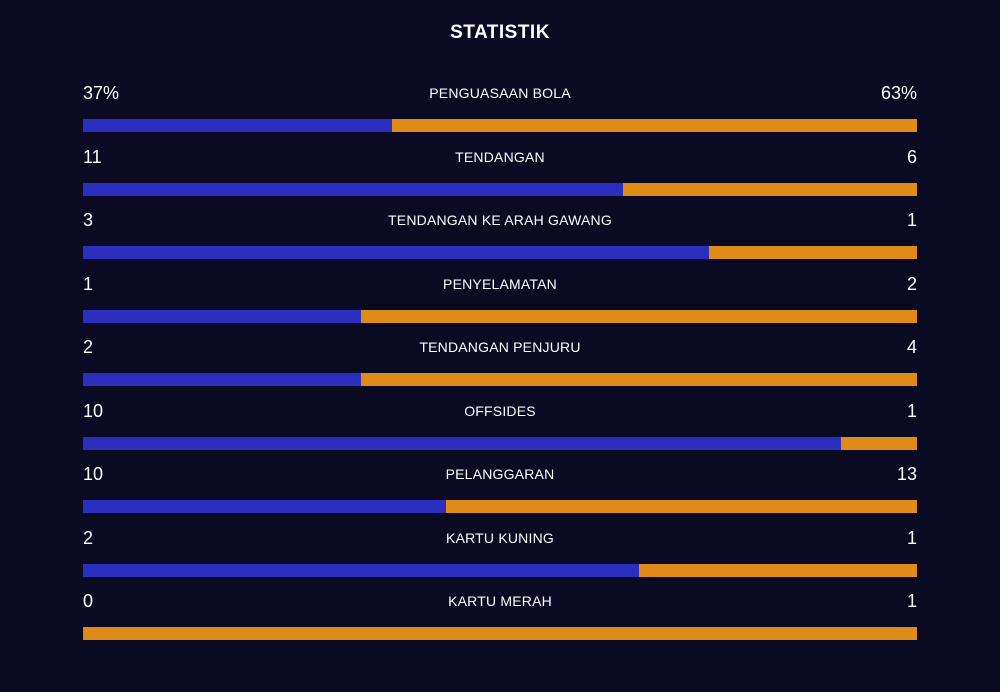 Image resolution: width=1000 pixels, height=692 pixels. What do you see at coordinates (101, 93) in the screenshot?
I see `home-value: 37%` at bounding box center [101, 93].